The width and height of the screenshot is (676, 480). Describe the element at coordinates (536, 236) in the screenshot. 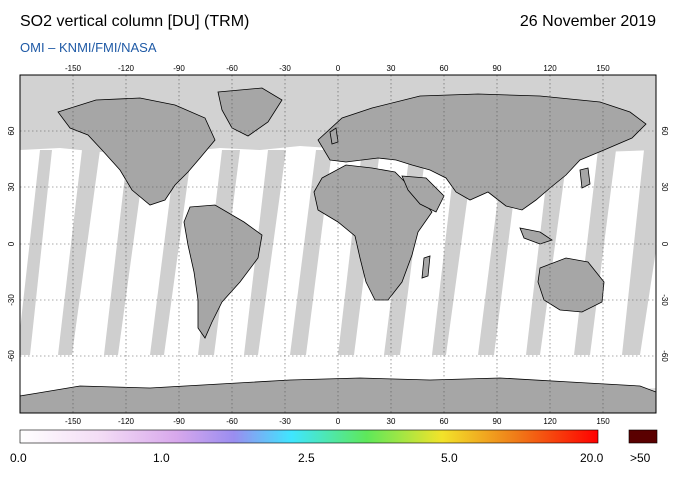

I see `indonesia-land` at that location.